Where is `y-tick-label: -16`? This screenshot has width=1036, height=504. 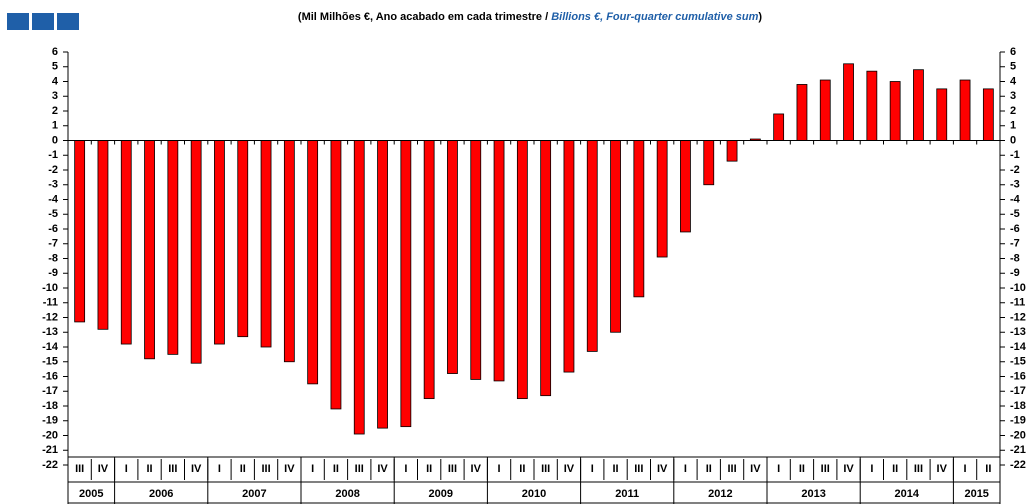
y-tick-label: -16 is located at coordinates (50, 376).